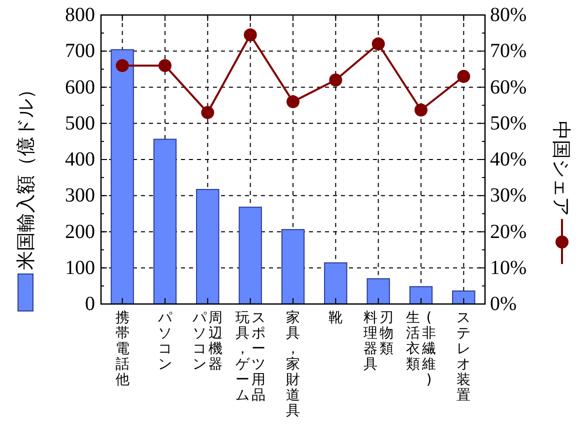 This screenshot has height=436, width=579. Describe the element at coordinates (80, 231) in the screenshot. I see `y-tick-label: 200` at that location.